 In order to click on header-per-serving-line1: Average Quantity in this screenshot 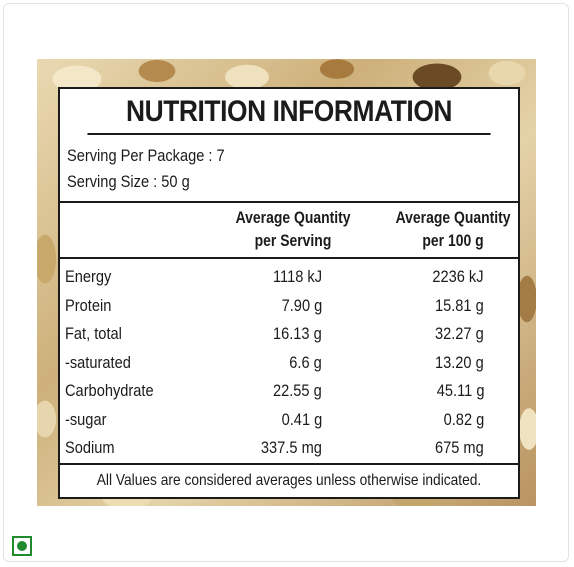, I will do `click(293, 217)`.